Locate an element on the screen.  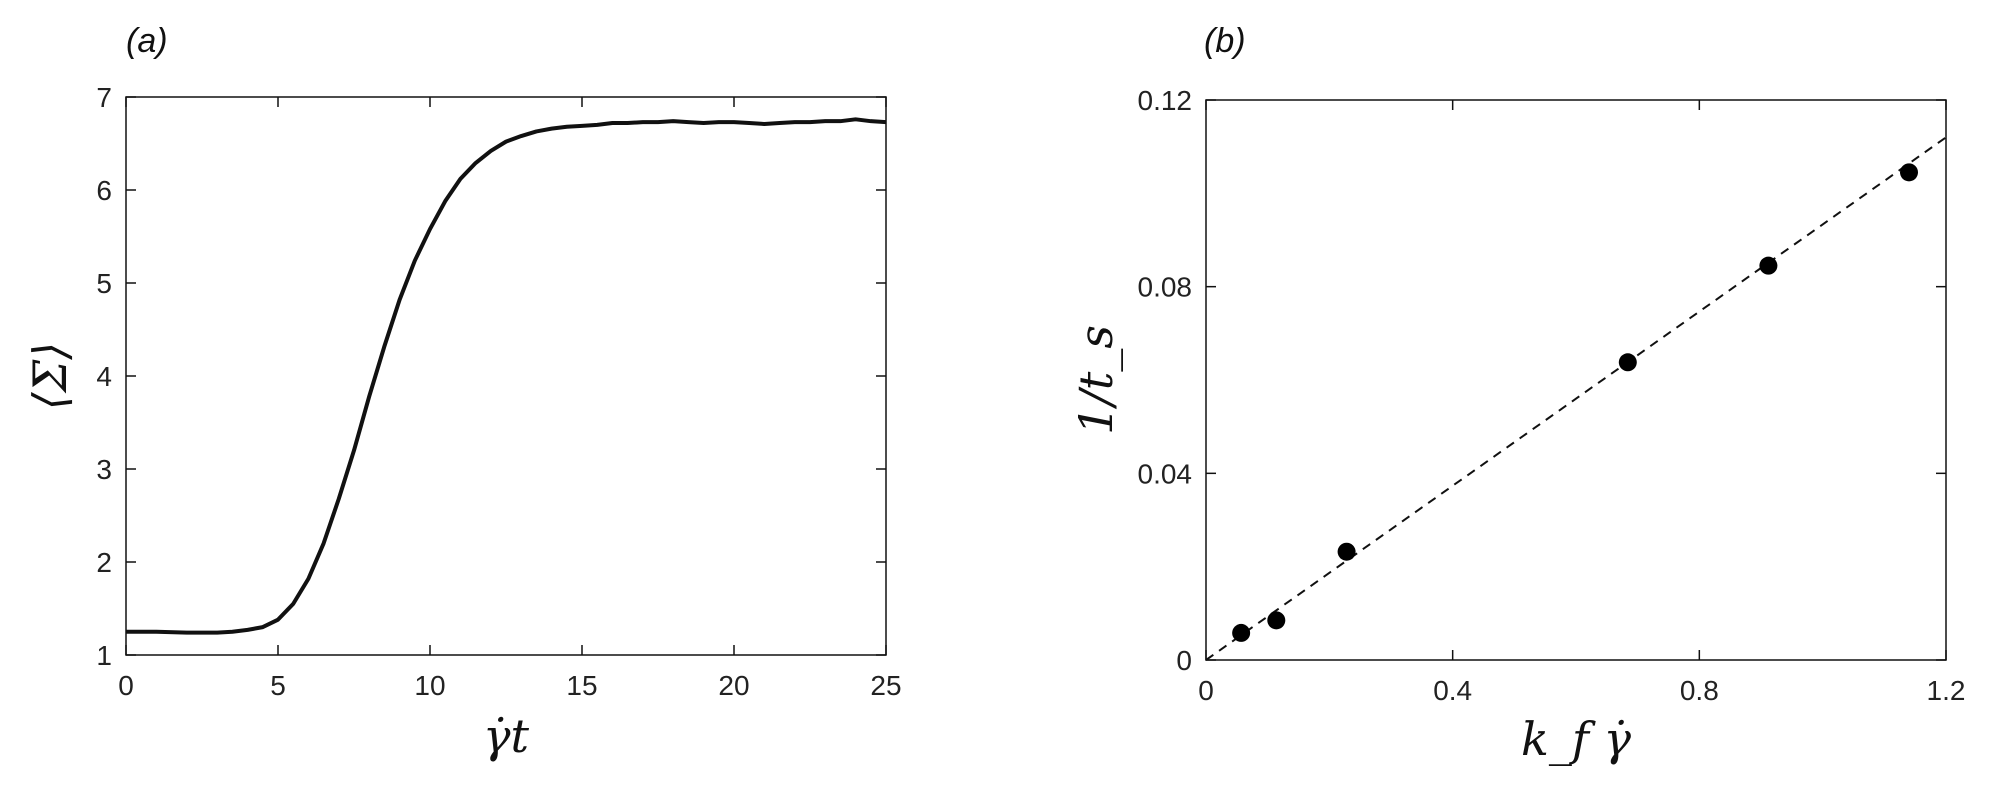
y-tick-label: 7 is located at coordinates (104, 97).